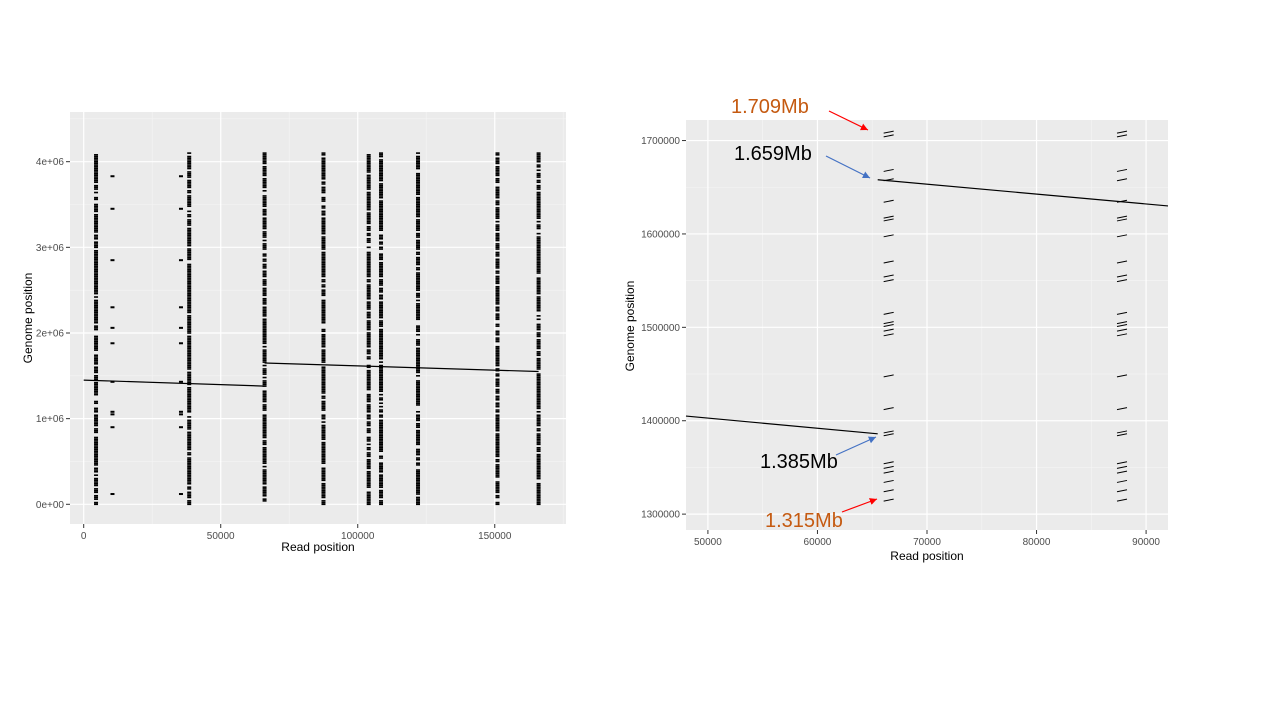 The width and height of the screenshot is (1280, 720). Describe the element at coordinates (495, 536) in the screenshot. I see `left-x-tick-label: 150000` at that location.